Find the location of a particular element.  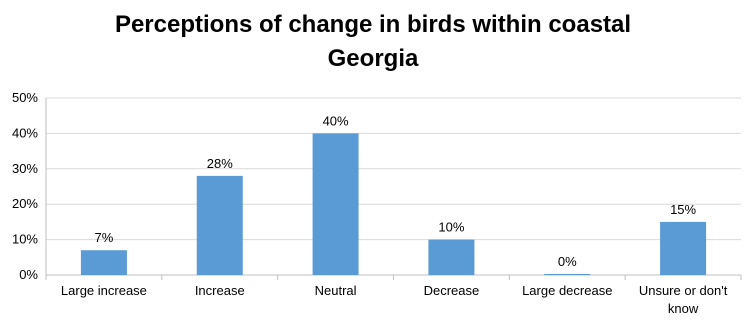

category-label-5: Unsure or don't know is located at coordinates (683, 299).